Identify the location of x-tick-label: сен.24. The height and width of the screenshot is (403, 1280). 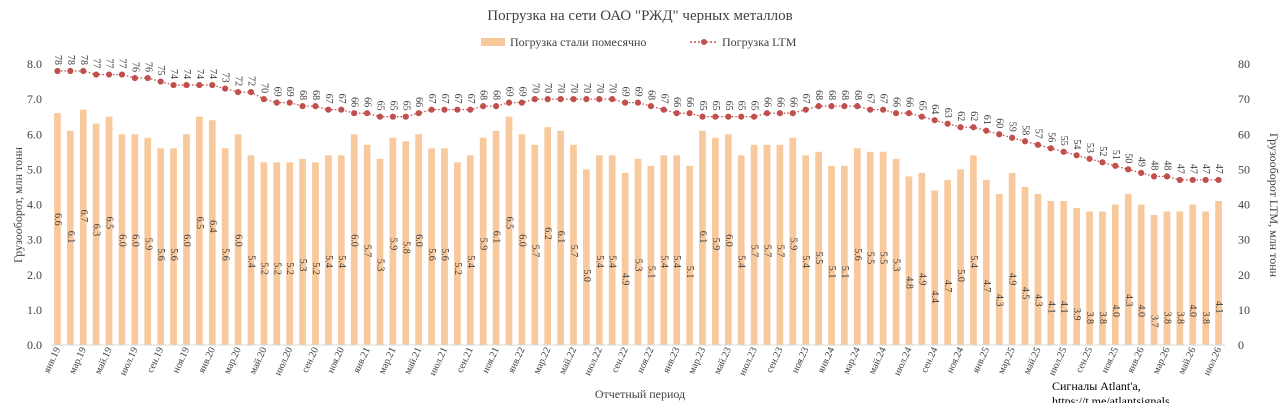
(929, 360).